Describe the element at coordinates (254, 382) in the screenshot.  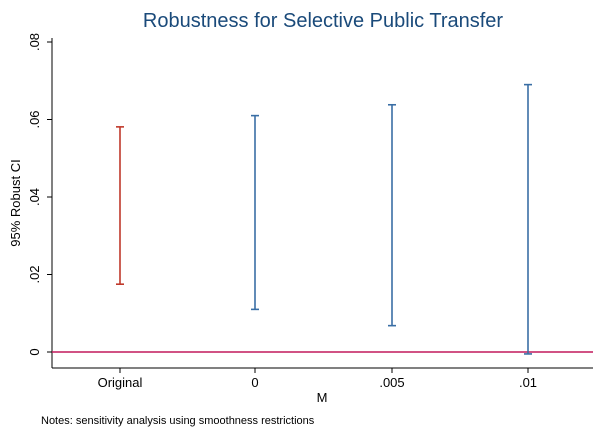
I see `x-tick-label: 0` at that location.